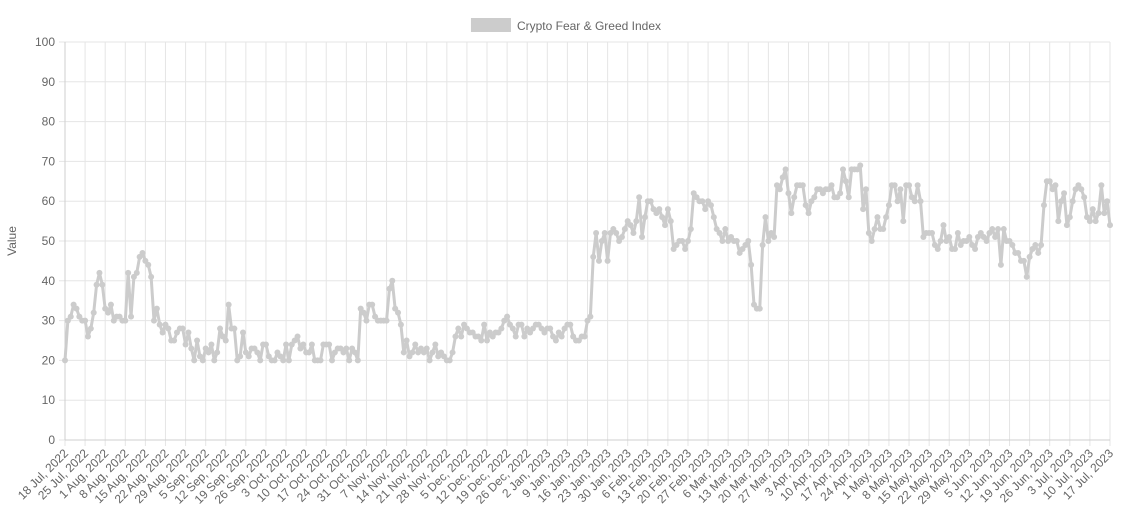  I want to click on y-tick-label: 30, so click(49, 321).